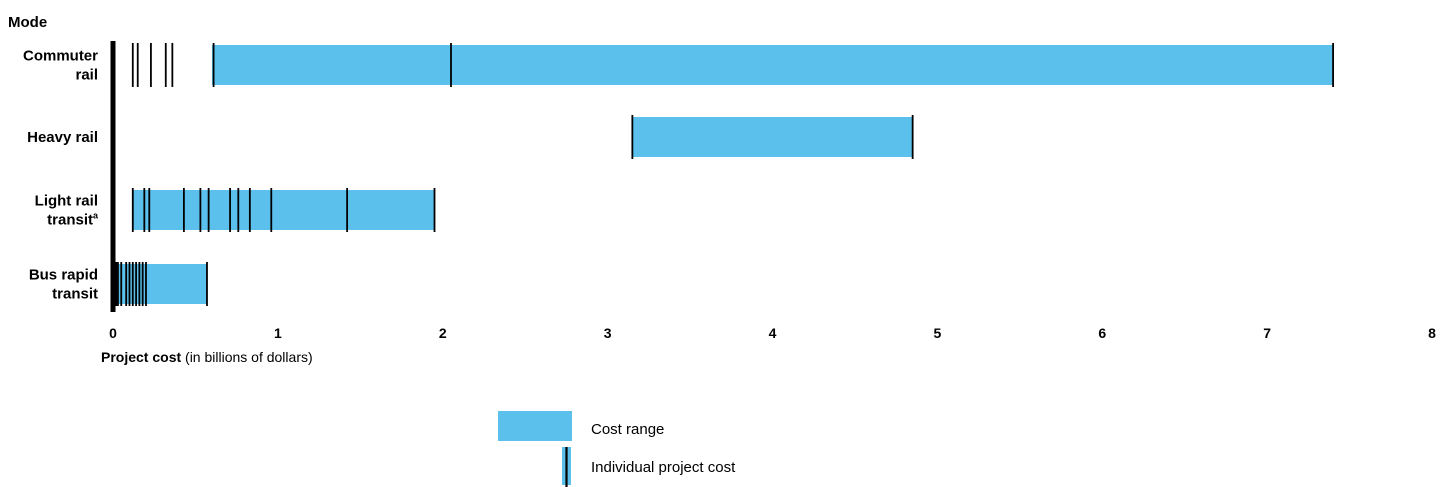  I want to click on category-label-line: Heavy rail, so click(62, 137).